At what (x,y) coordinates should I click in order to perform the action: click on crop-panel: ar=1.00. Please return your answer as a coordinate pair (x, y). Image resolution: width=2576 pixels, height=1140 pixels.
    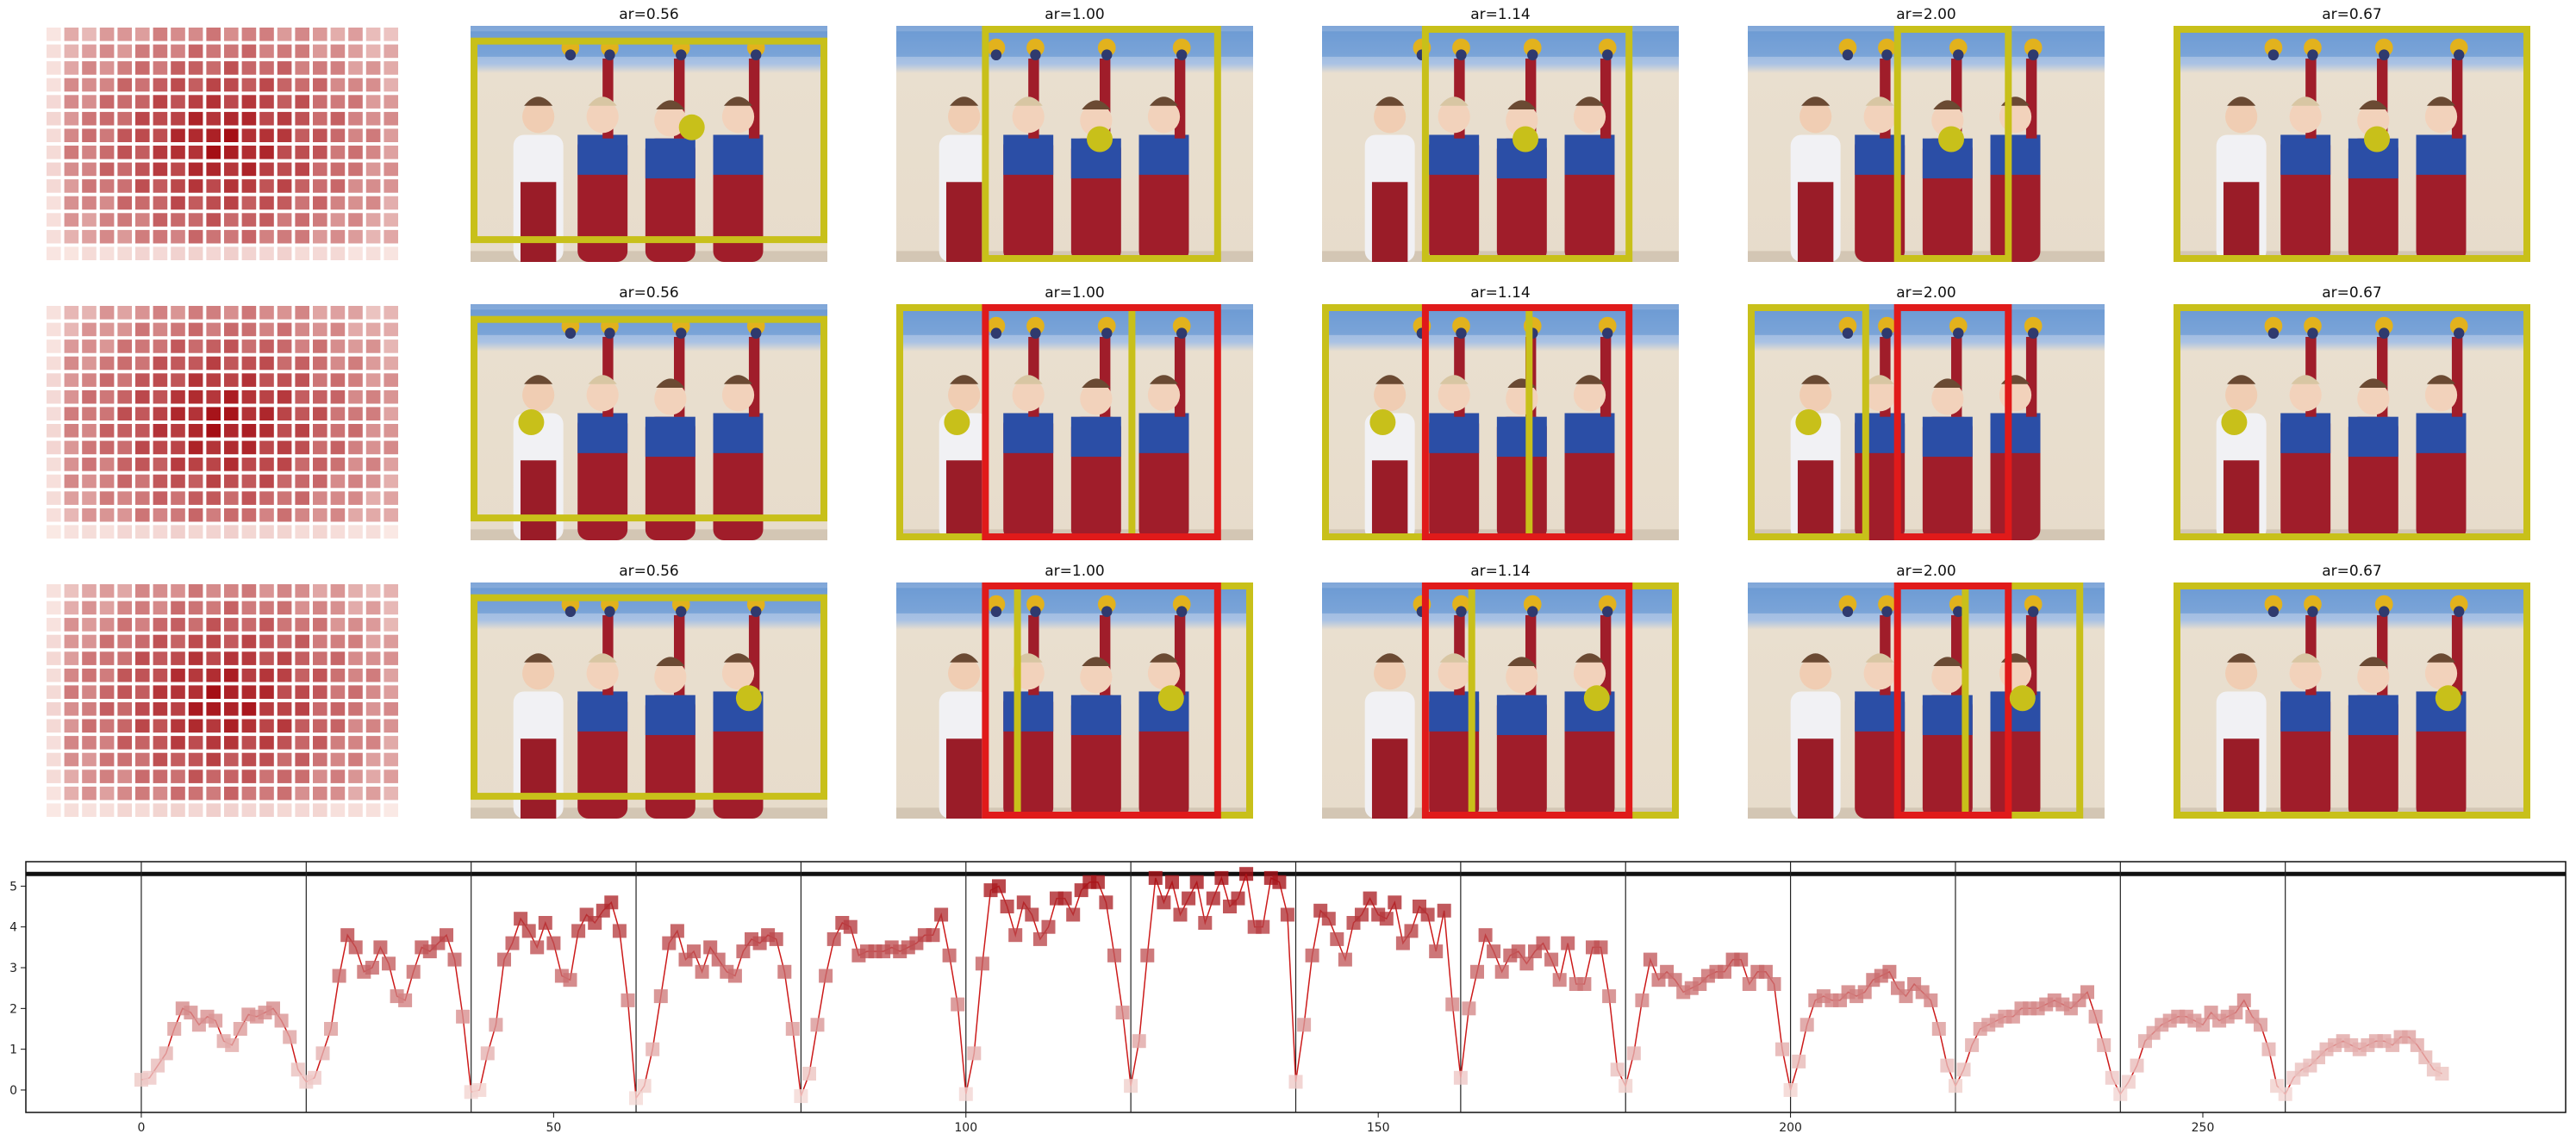
    Looking at the image, I should click on (1074, 134).